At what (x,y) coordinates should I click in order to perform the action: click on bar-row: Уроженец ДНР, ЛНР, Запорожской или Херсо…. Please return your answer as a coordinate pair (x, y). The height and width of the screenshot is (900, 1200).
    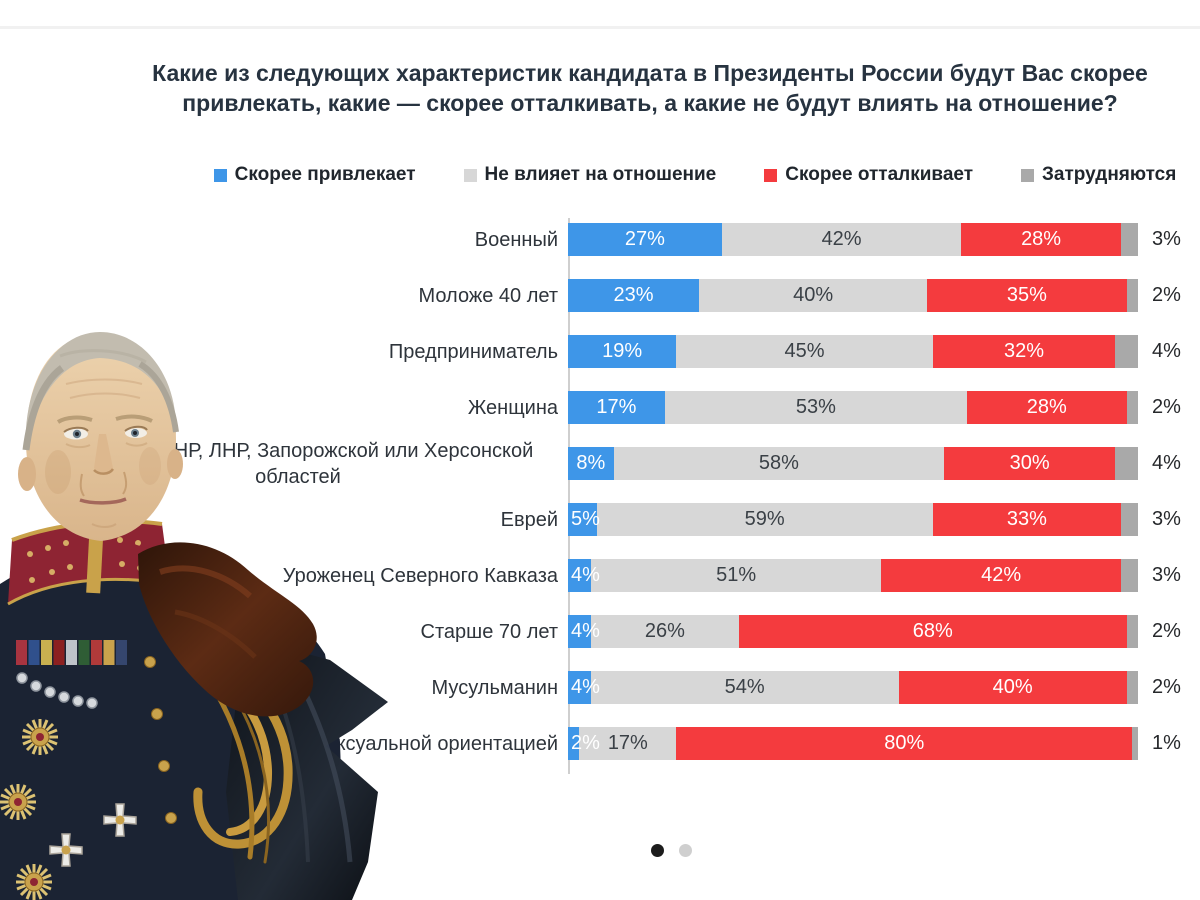
    Looking at the image, I should click on (600, 464).